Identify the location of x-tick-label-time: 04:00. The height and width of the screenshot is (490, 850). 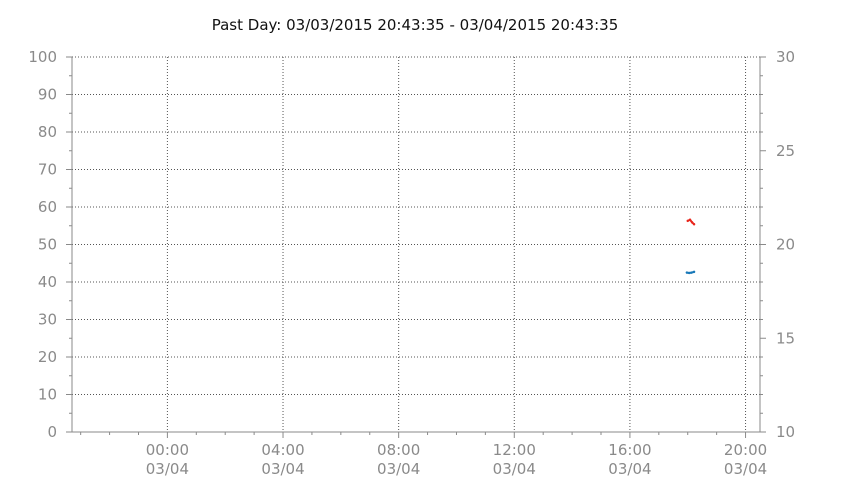
(282, 450).